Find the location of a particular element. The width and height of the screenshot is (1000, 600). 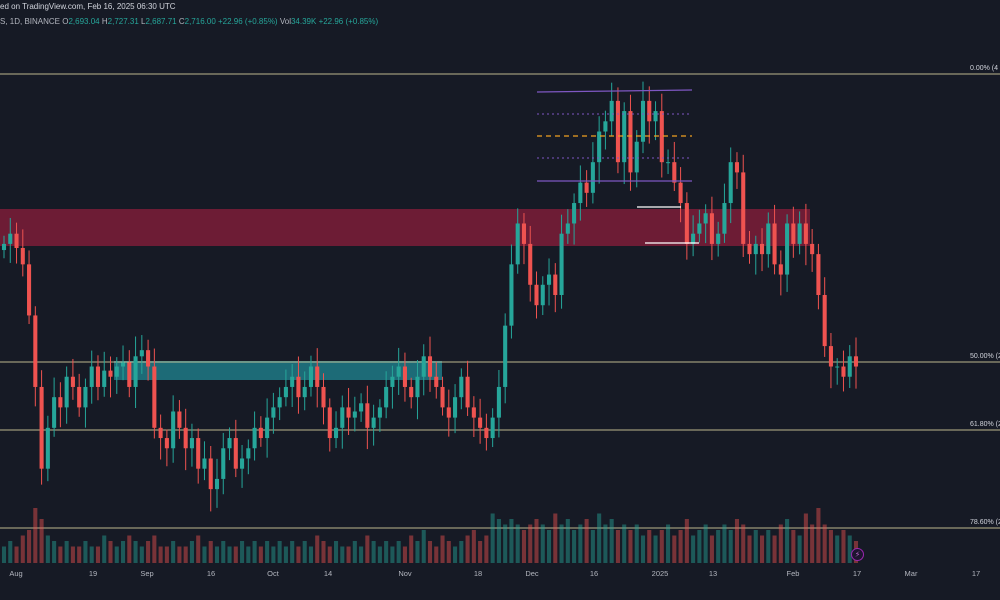

fib-label-0: 0.00% (4 is located at coordinates (984, 68).